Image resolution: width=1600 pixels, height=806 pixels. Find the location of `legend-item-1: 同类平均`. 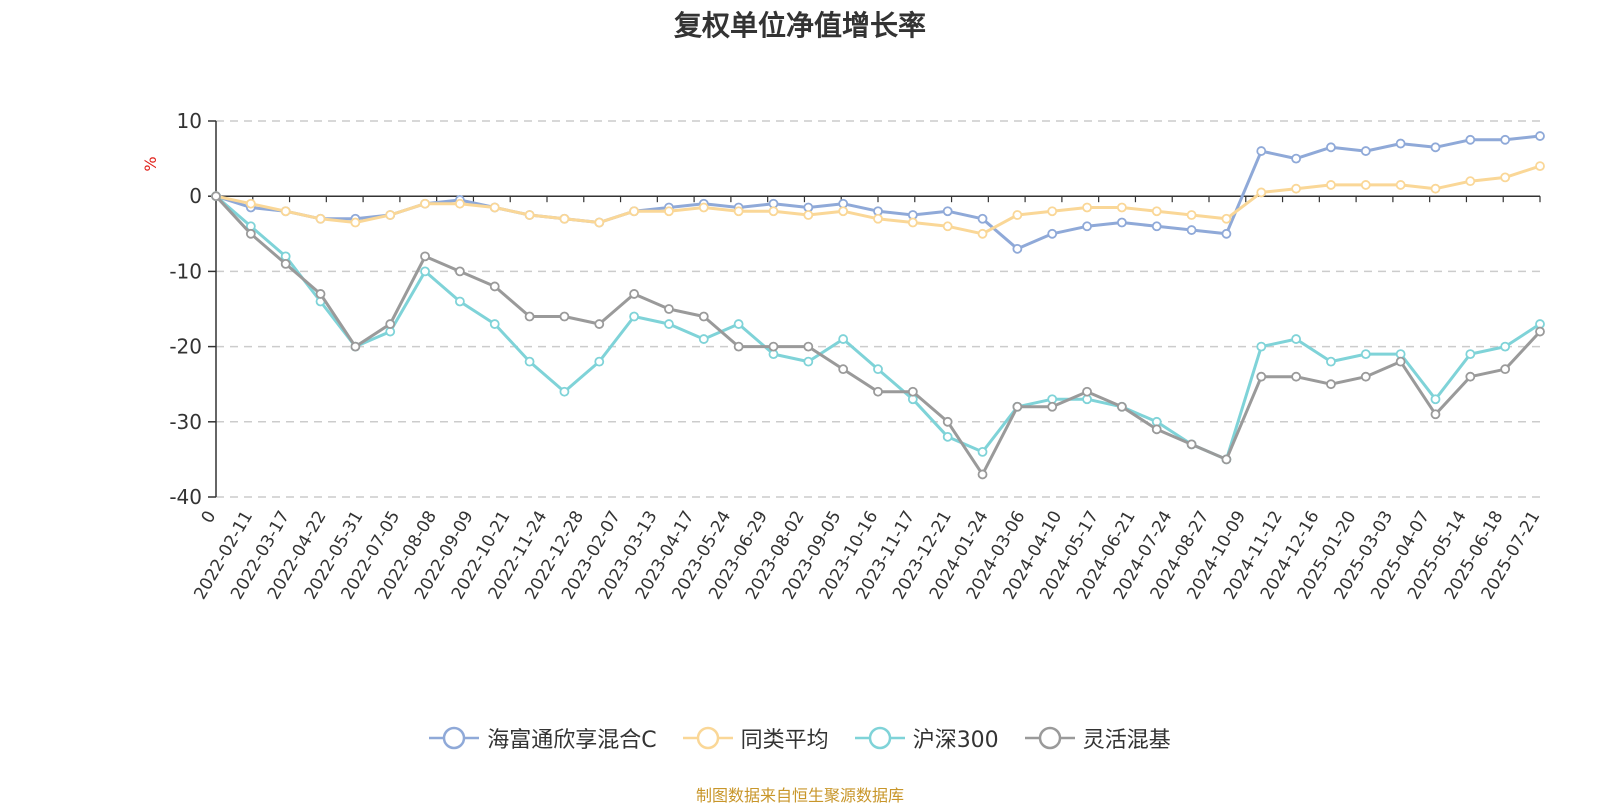

legend-item-1: 同类平均 is located at coordinates (755, 738).